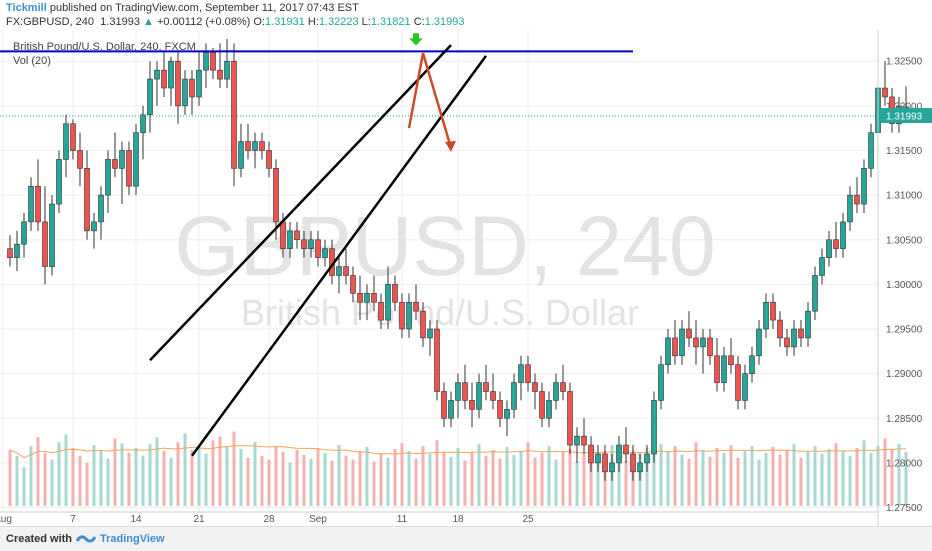 Image resolution: width=932 pixels, height=551 pixels. I want to click on time-tick-label: 11, so click(402, 519).